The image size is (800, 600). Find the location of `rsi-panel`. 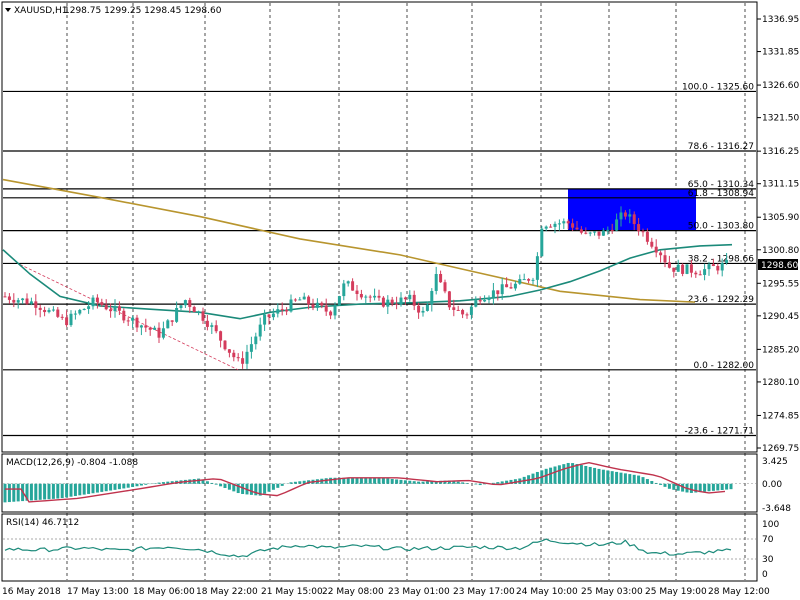

rsi-panel is located at coordinates (379, 547).